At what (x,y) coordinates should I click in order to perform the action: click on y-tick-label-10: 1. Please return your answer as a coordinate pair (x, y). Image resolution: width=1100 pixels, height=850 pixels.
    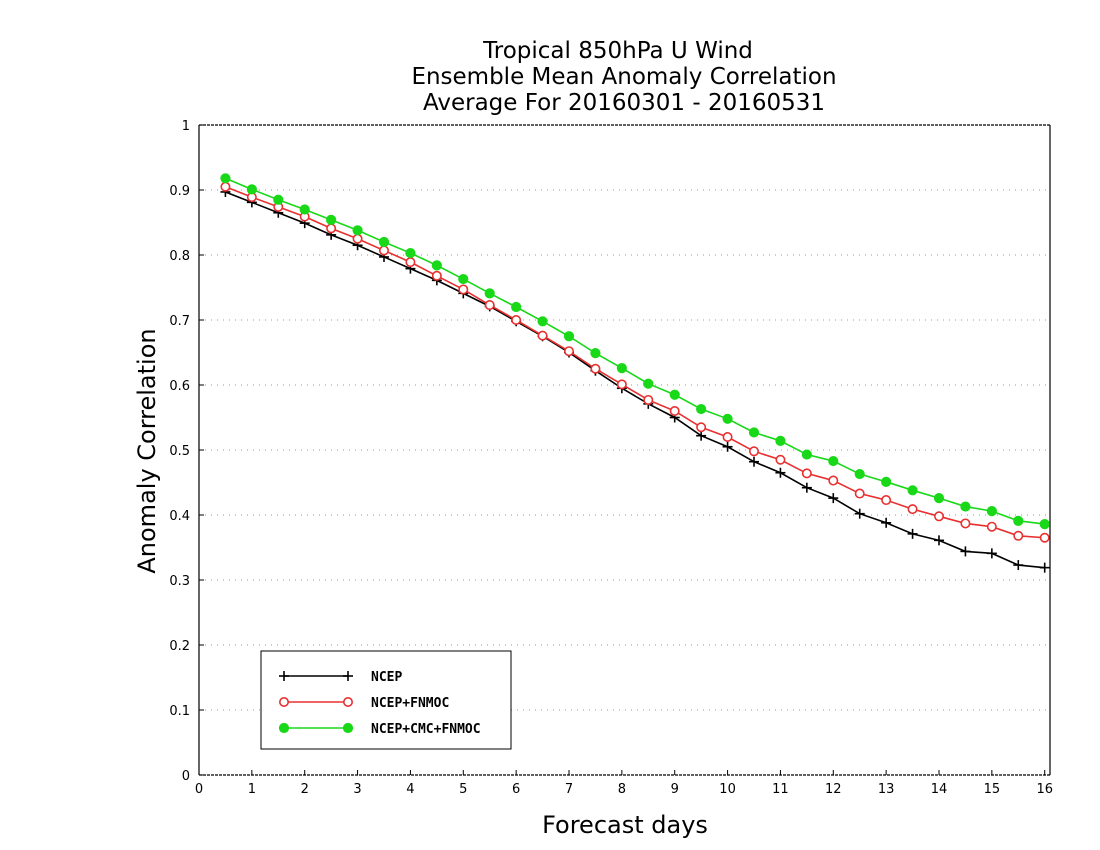
    Looking at the image, I should click on (186, 126).